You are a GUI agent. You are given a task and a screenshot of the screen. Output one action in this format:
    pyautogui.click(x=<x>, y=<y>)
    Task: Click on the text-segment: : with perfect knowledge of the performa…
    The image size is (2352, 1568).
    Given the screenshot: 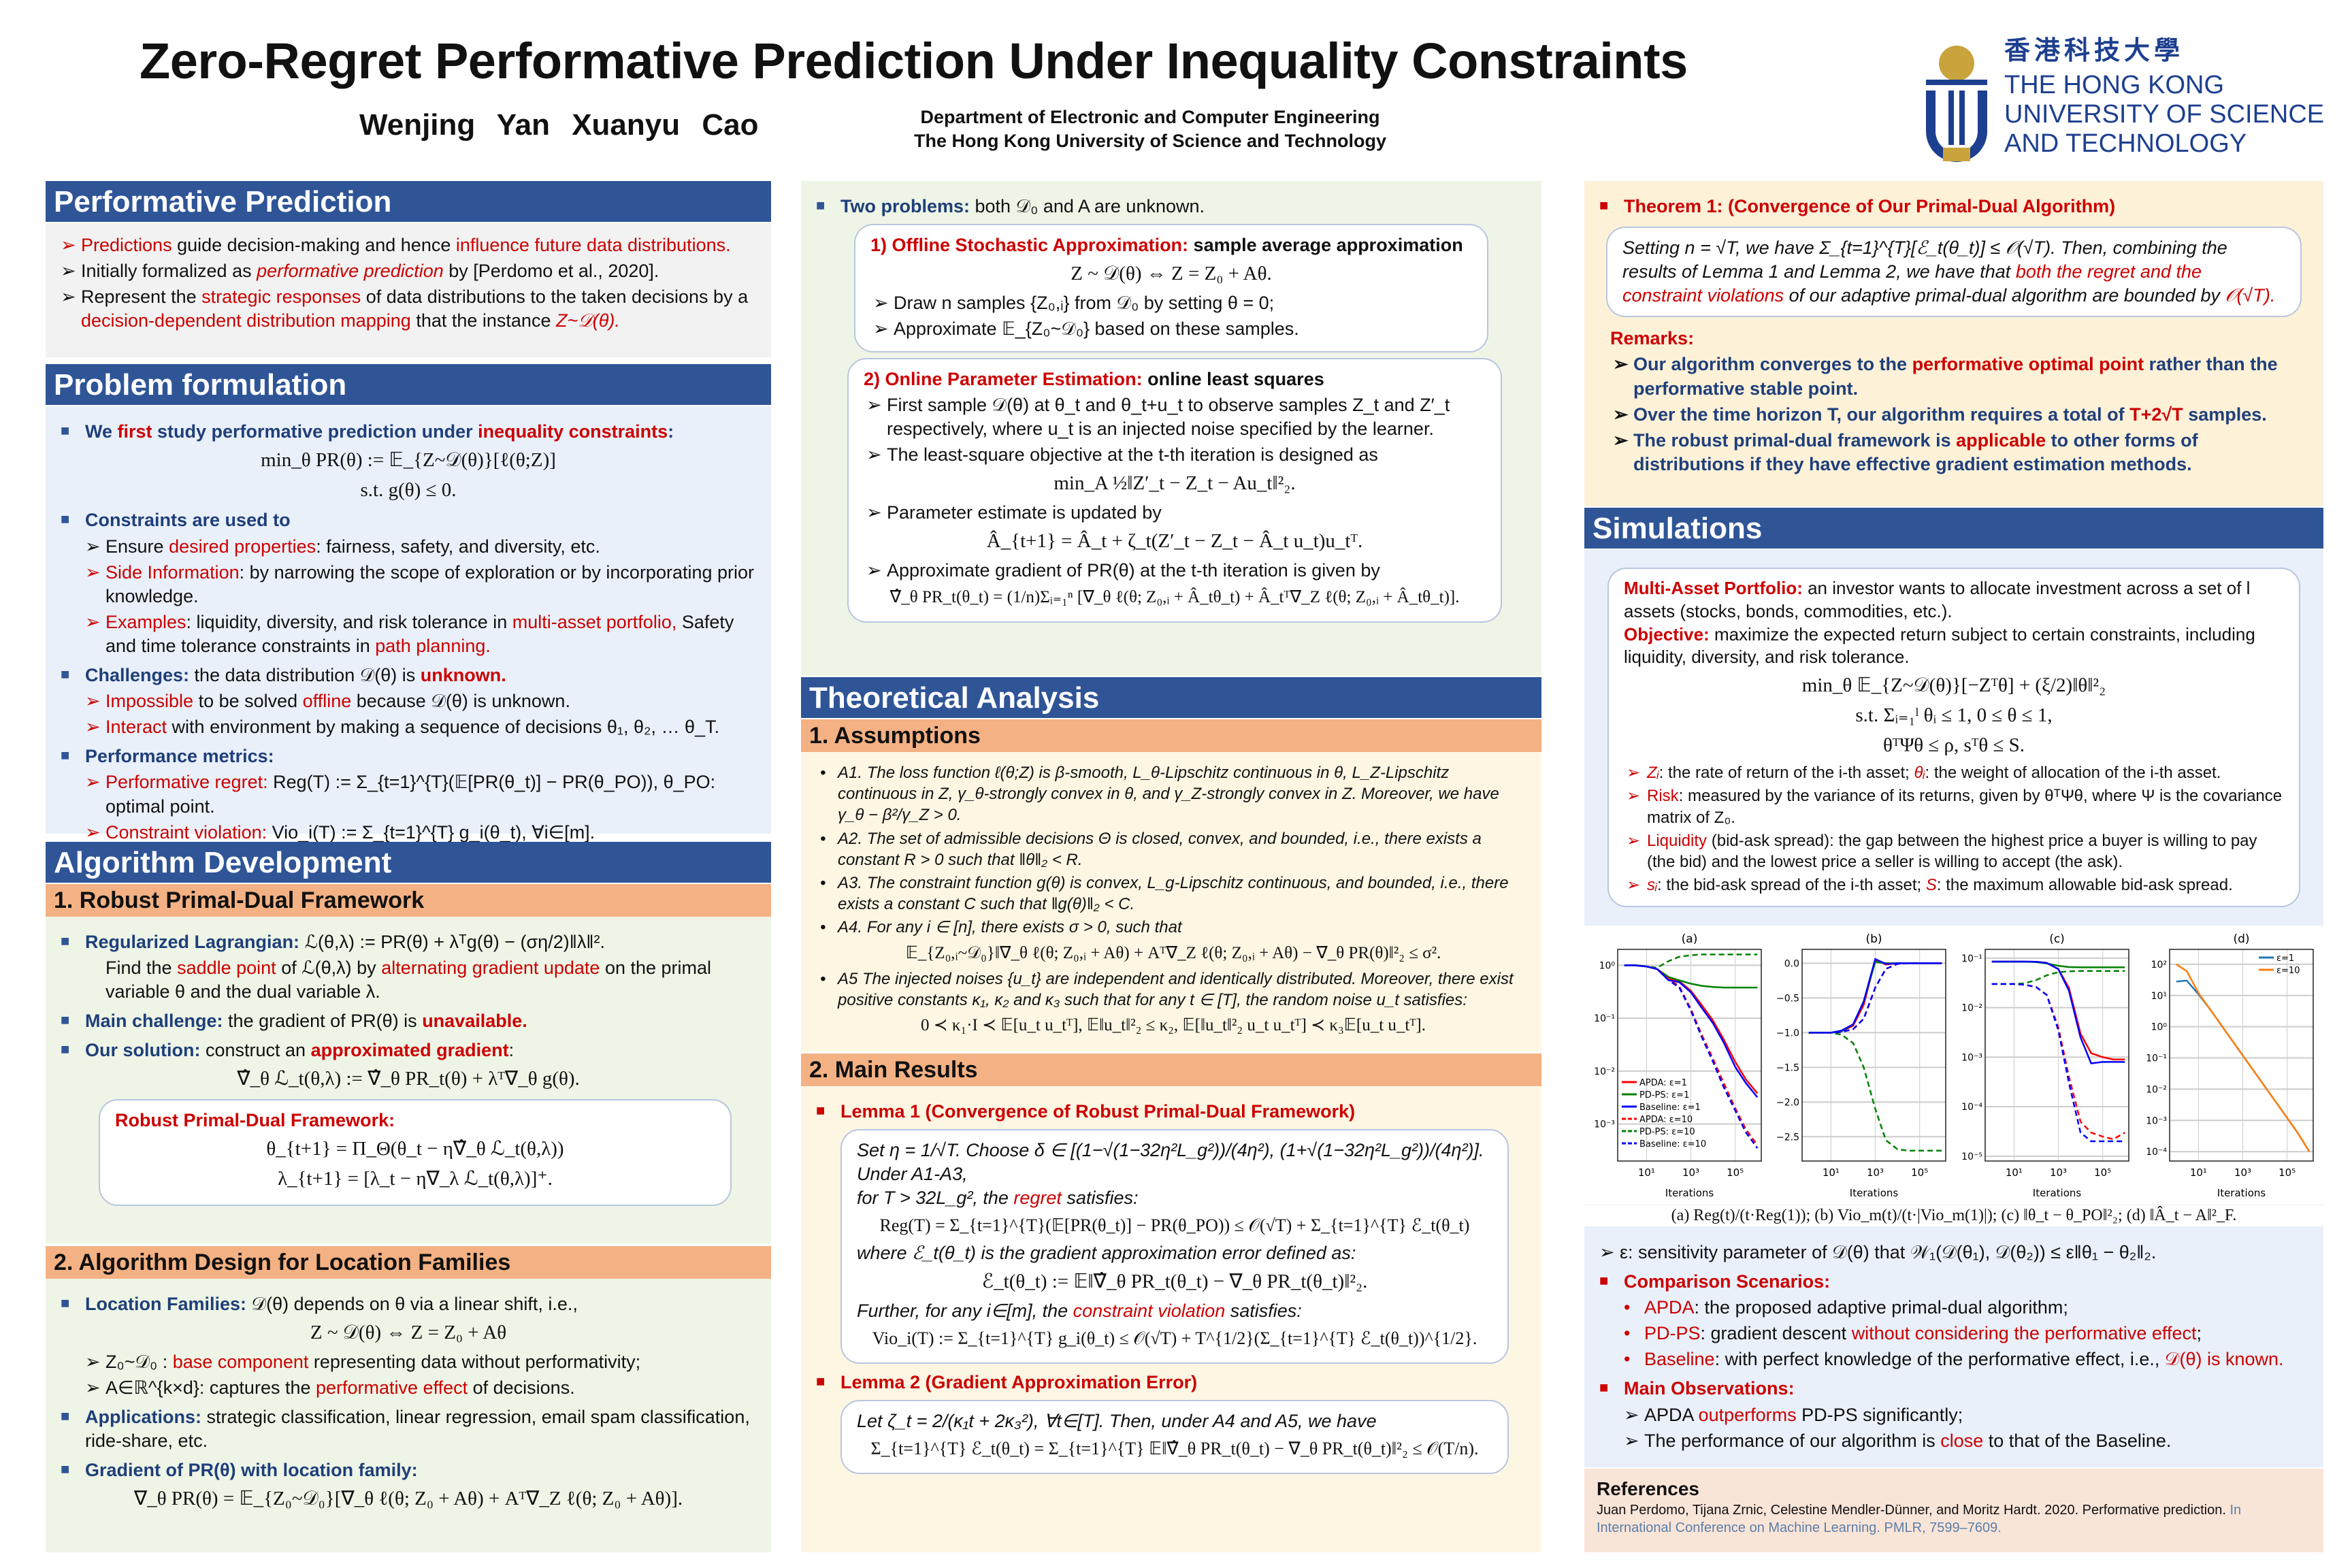 What is the action you would take?
    pyautogui.click(x=1939, y=1359)
    